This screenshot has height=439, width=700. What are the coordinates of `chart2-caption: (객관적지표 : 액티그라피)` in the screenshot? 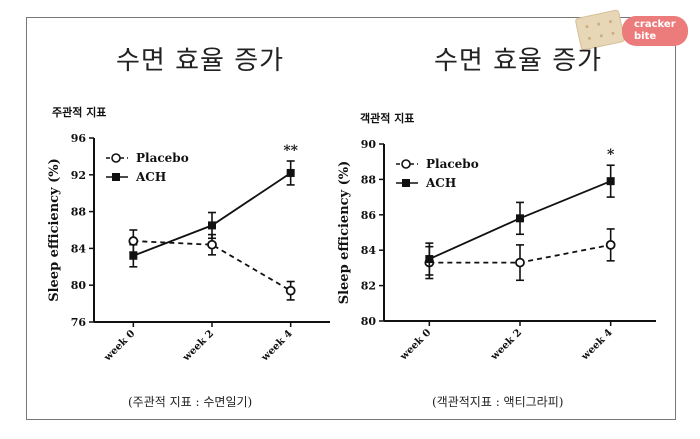 It's located at (498, 402).